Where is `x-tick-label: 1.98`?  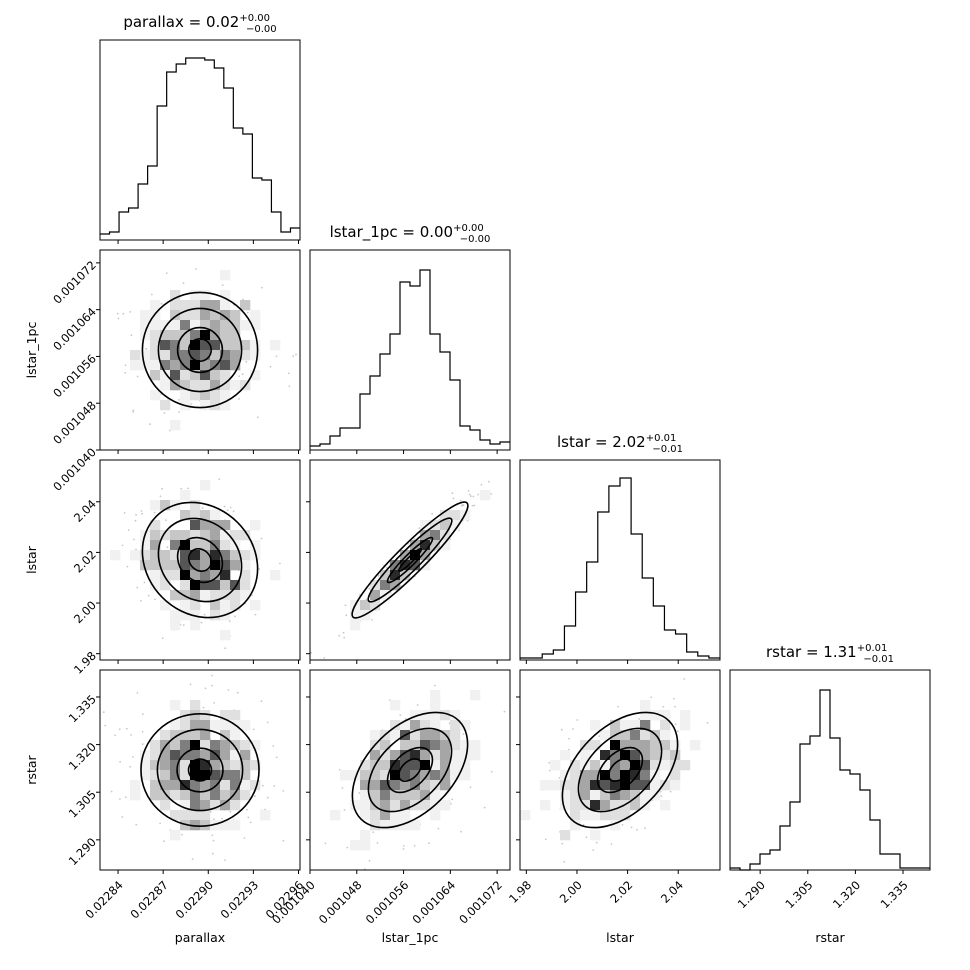
x-tick-label: 1.98 is located at coordinates (520, 892).